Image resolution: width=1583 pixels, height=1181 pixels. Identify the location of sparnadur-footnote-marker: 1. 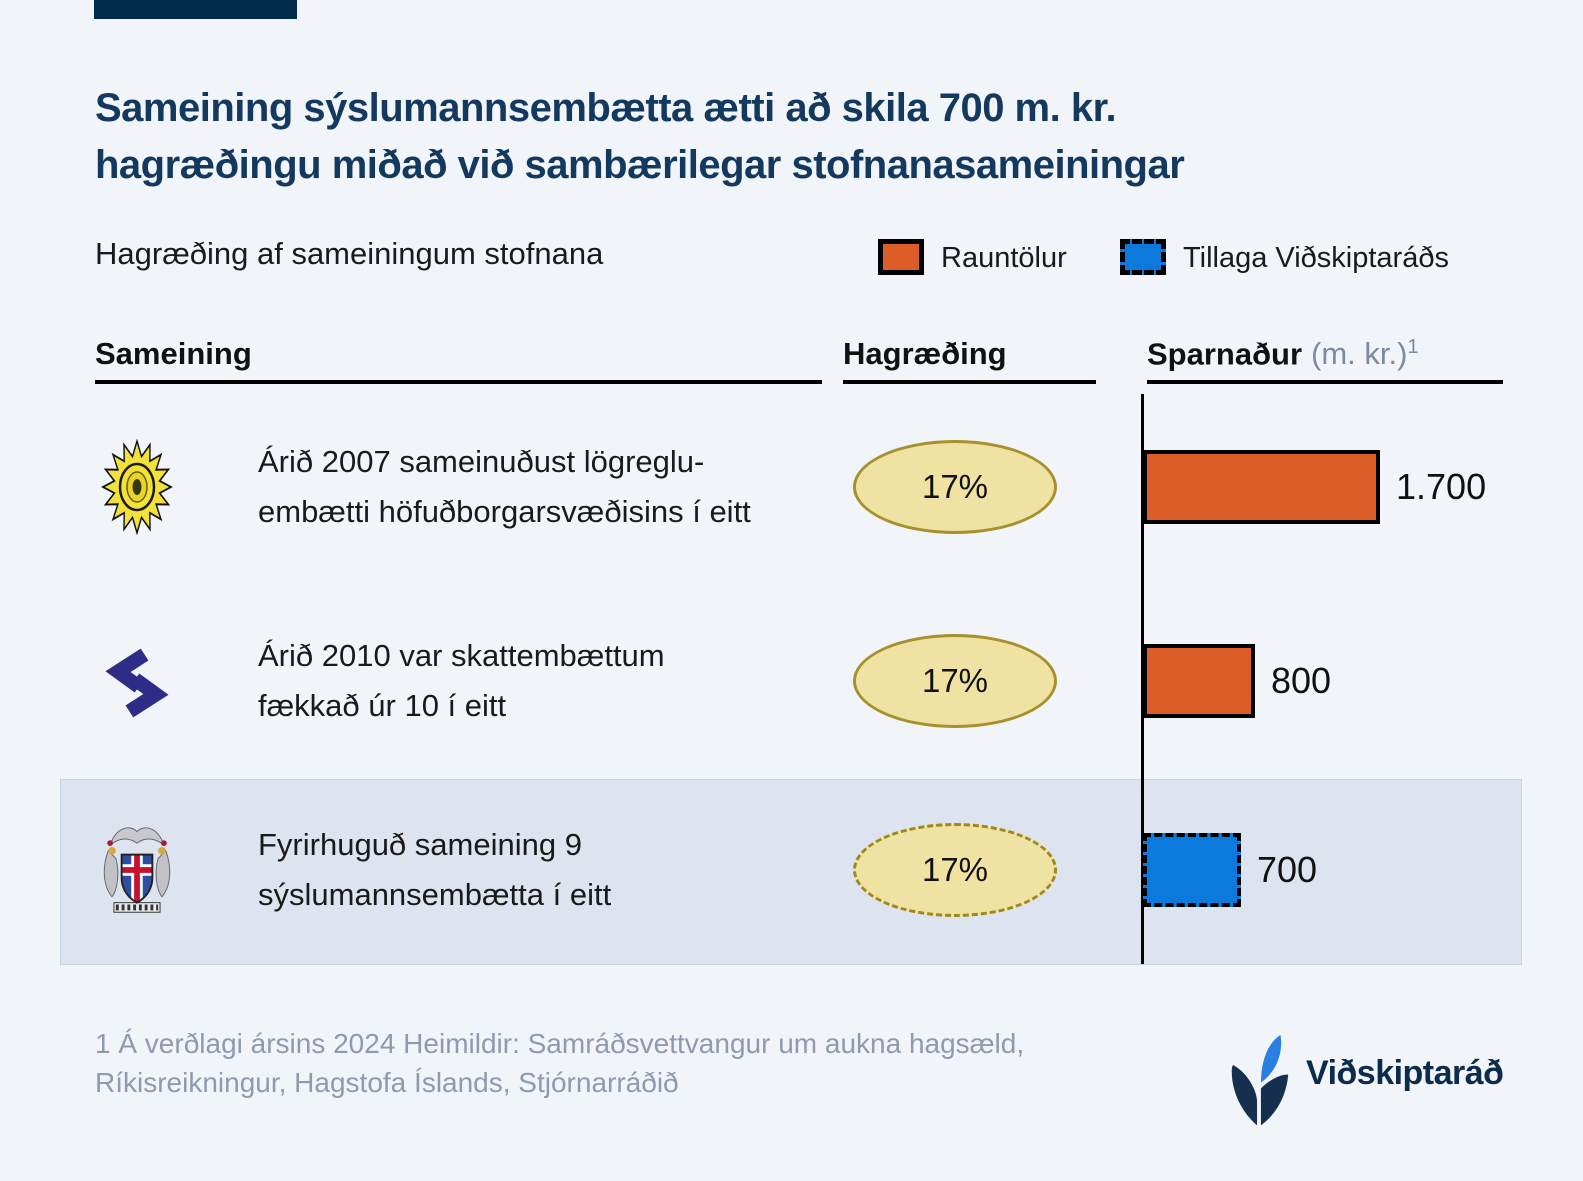
(1413, 347).